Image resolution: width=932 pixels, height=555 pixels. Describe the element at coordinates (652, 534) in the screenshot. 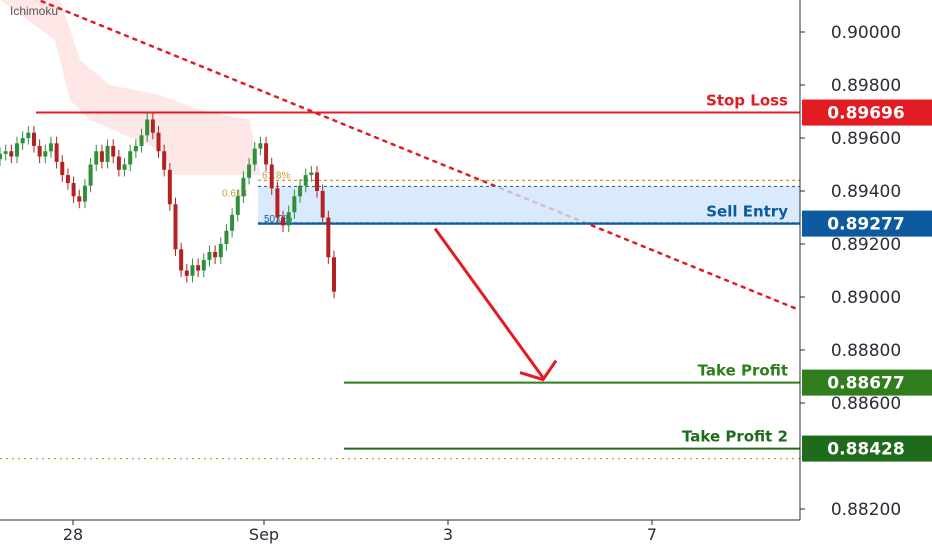

I see `date-tick-label: 7` at that location.